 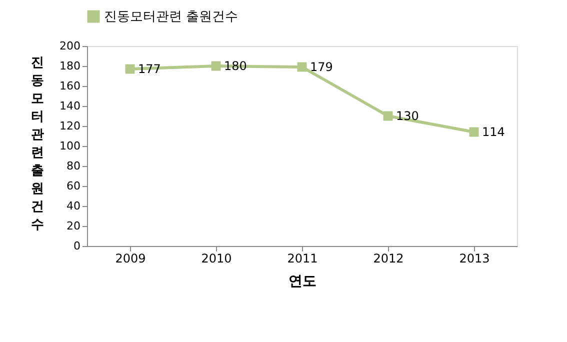 I want to click on y-tick-label: 140, so click(x=70, y=106).